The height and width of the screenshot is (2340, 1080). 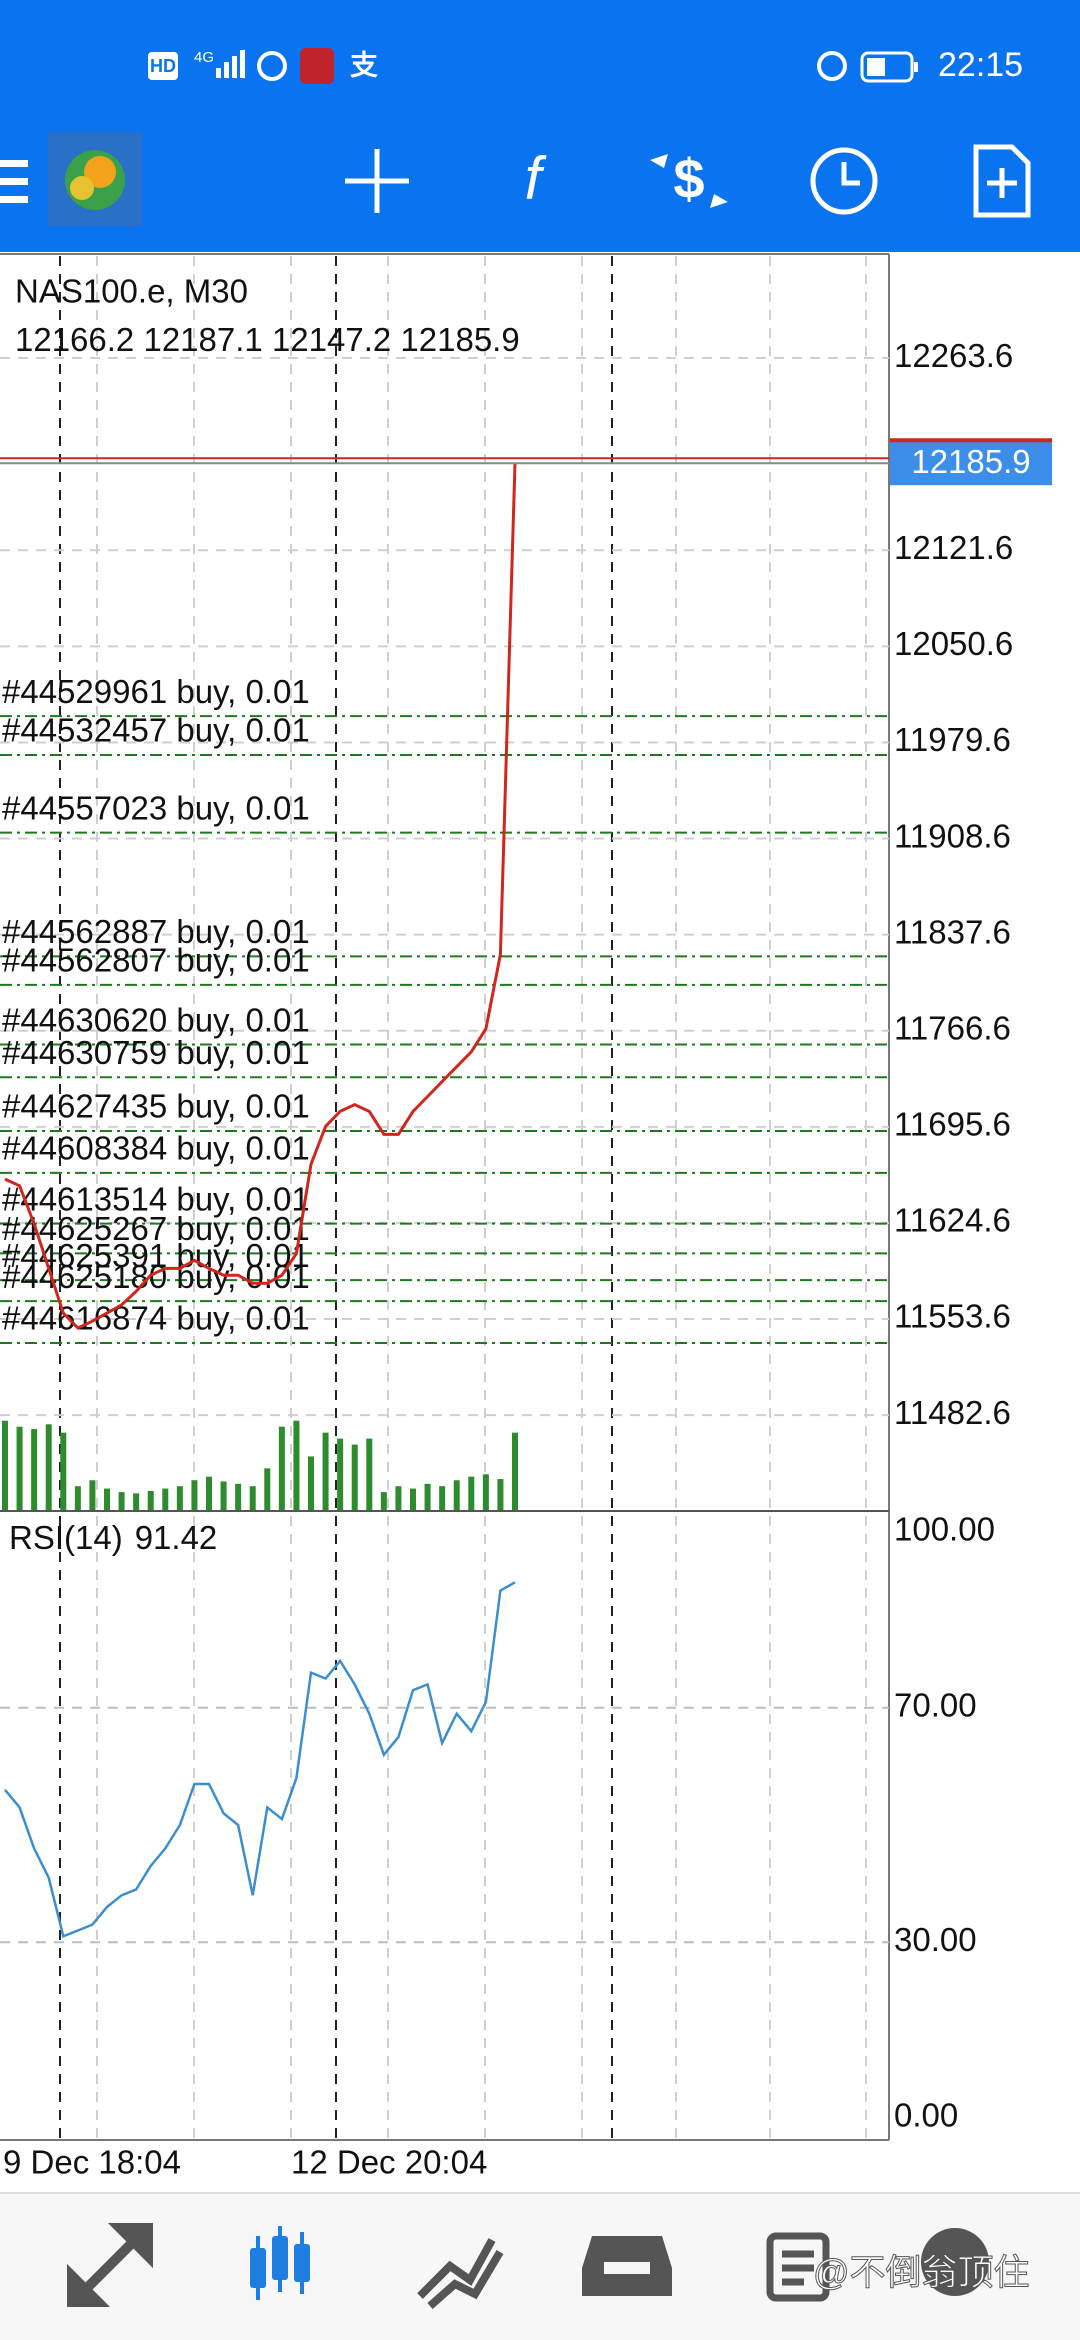 I want to click on app-icon, so click(x=317, y=66).